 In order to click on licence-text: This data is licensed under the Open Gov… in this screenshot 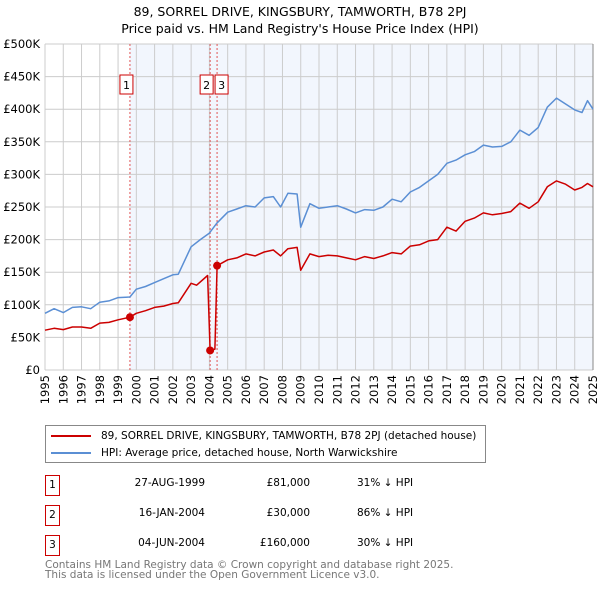, I will do `click(212, 575)`.